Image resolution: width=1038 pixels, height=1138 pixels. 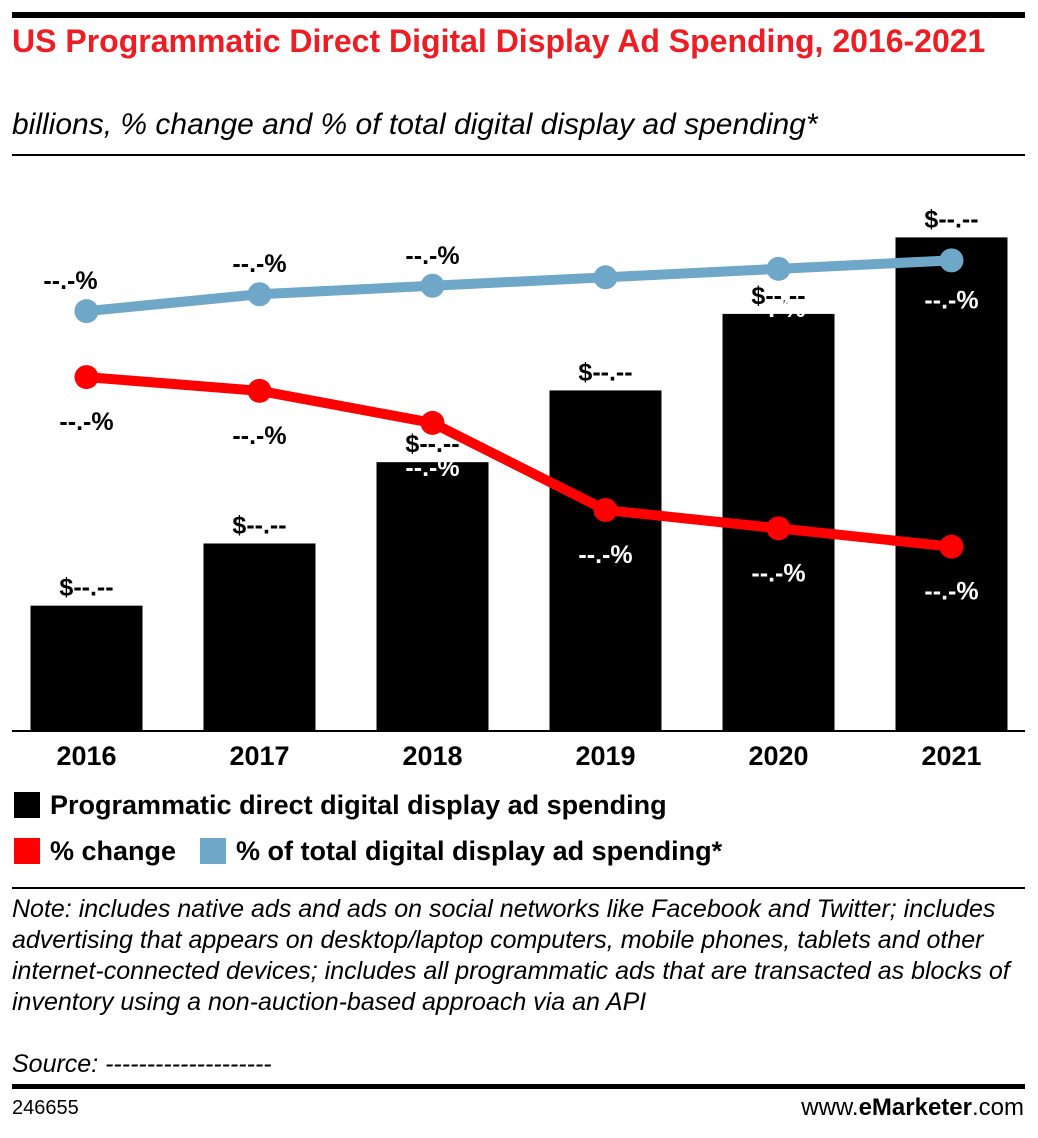 What do you see at coordinates (213, 851) in the screenshot?
I see `legend-swatch-share` at bounding box center [213, 851].